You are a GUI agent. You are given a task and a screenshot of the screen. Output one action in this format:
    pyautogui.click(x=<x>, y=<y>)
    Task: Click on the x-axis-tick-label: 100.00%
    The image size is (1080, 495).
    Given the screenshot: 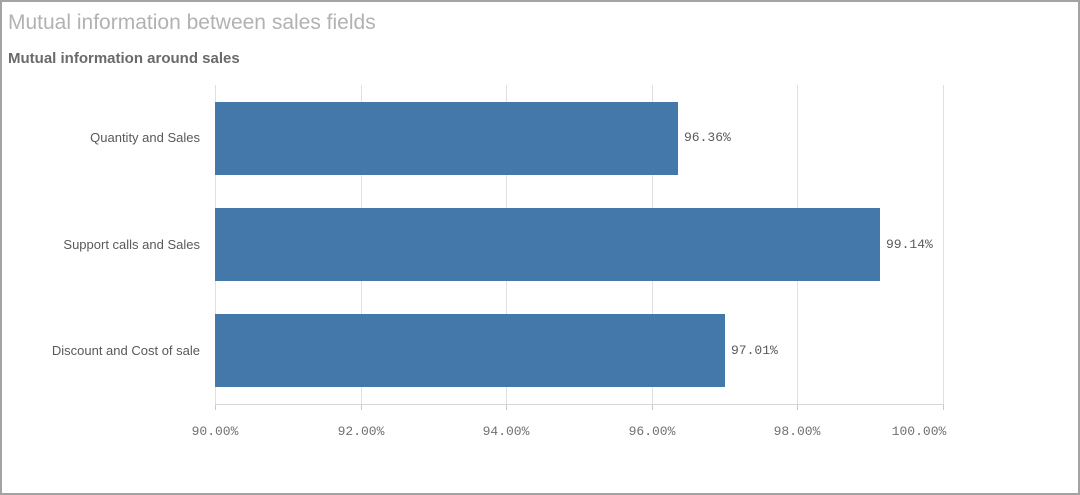 What is the action you would take?
    pyautogui.click(x=919, y=431)
    